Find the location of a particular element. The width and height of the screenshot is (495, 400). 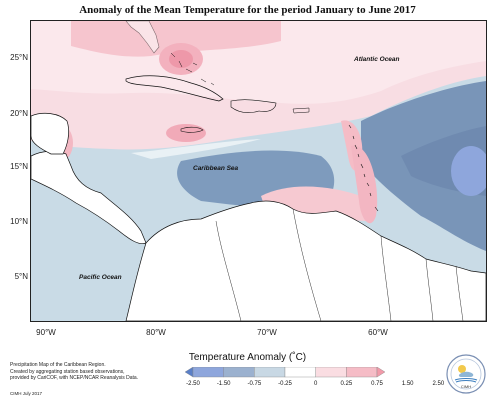

map-credit: CIMH July 2017 is located at coordinates (26, 393).